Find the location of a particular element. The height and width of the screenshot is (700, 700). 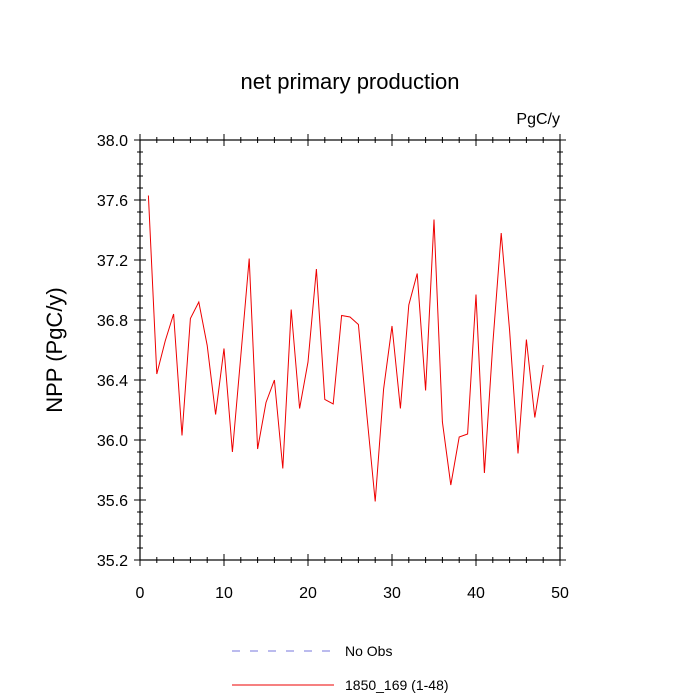

x-tick-label: 40 is located at coordinates (476, 593).